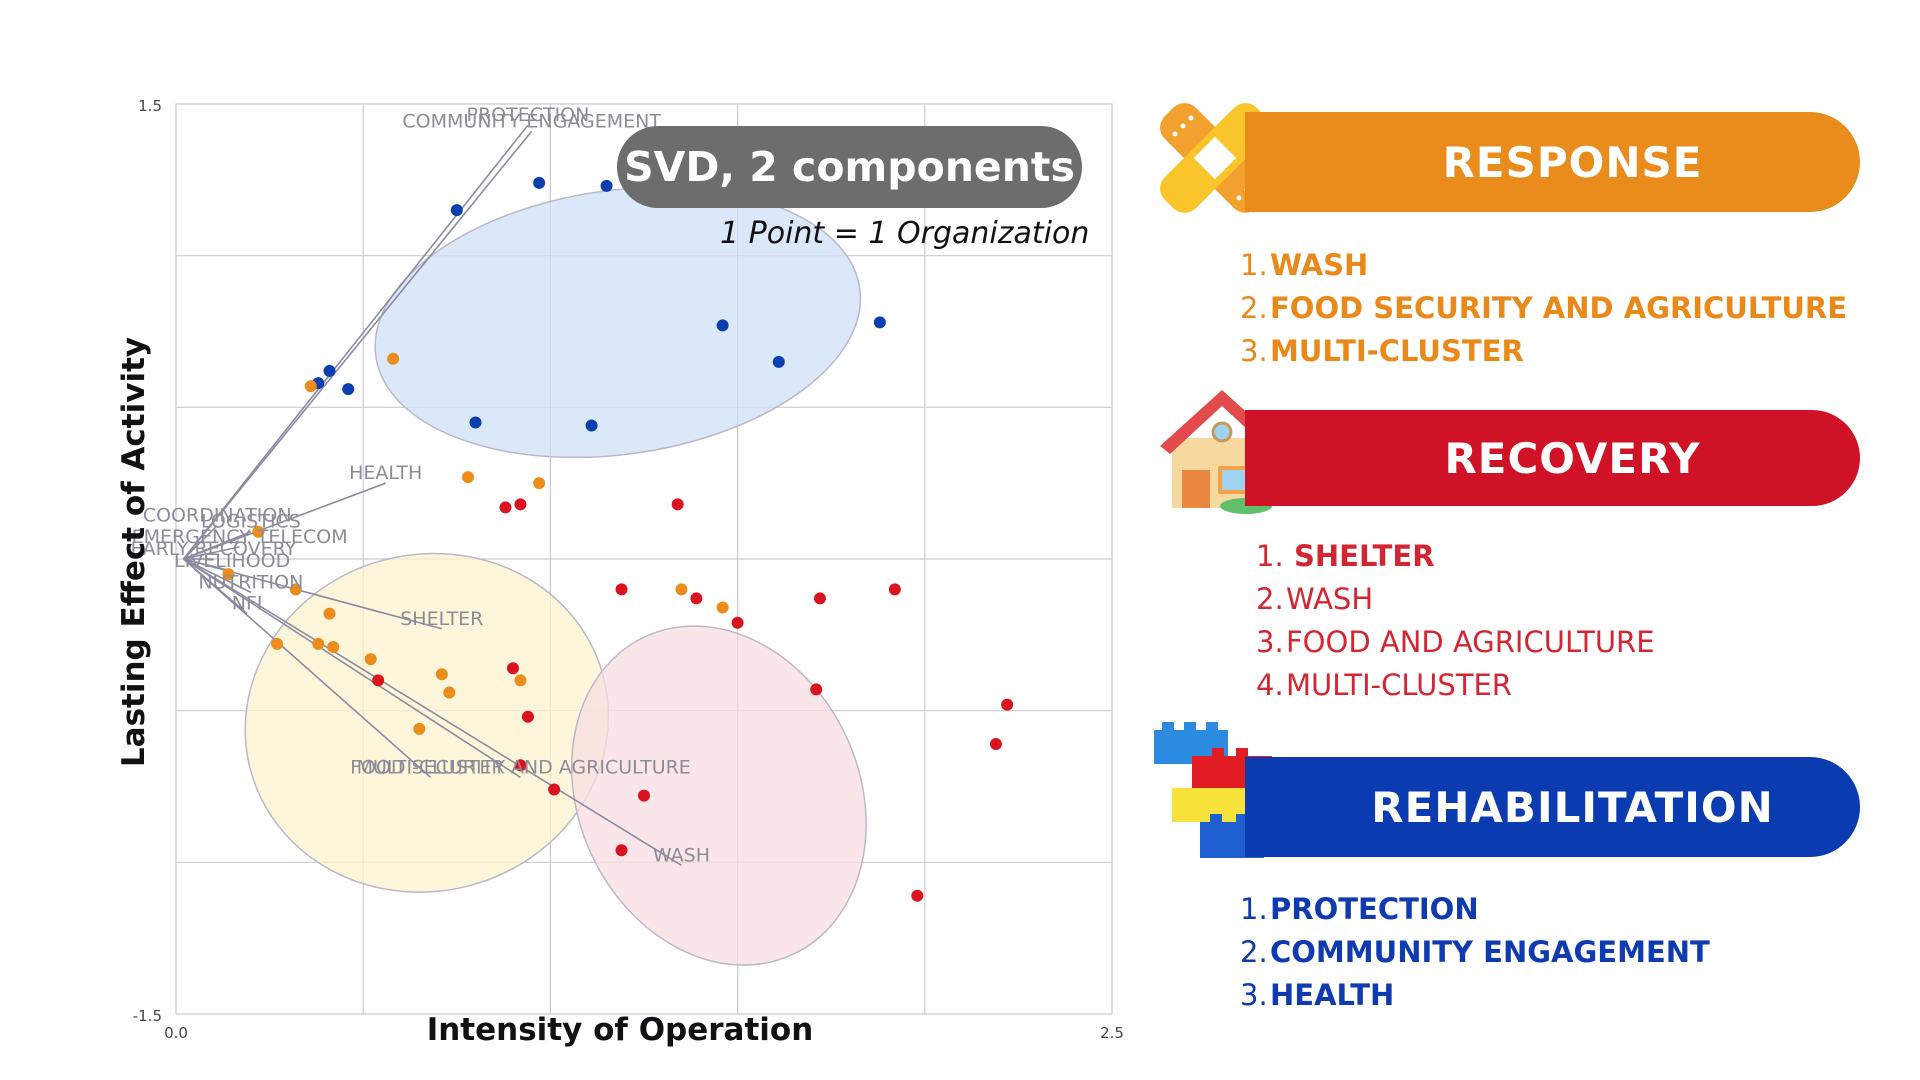  I want to click on recovery-list-label: FOOD AND AGRICULTURE, so click(1470, 642).